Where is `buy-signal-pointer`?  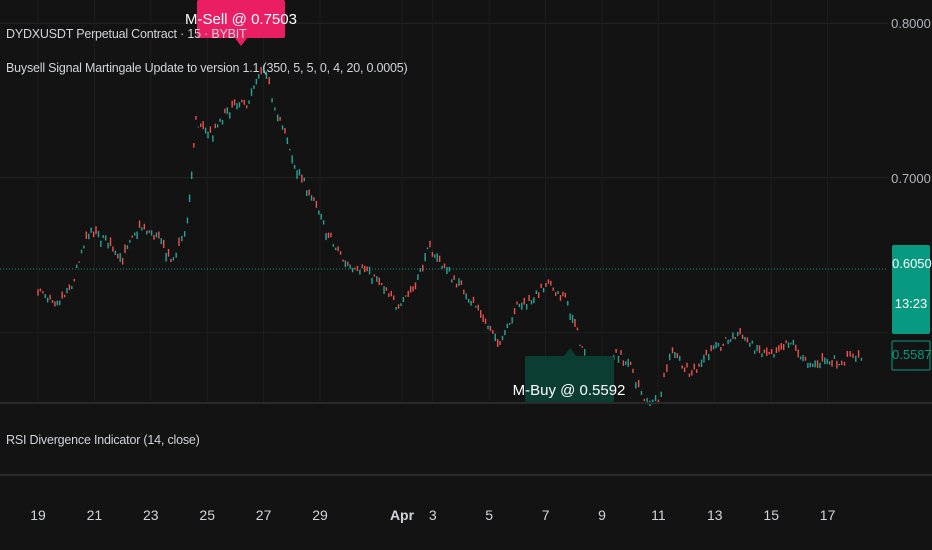
buy-signal-pointer is located at coordinates (570, 352).